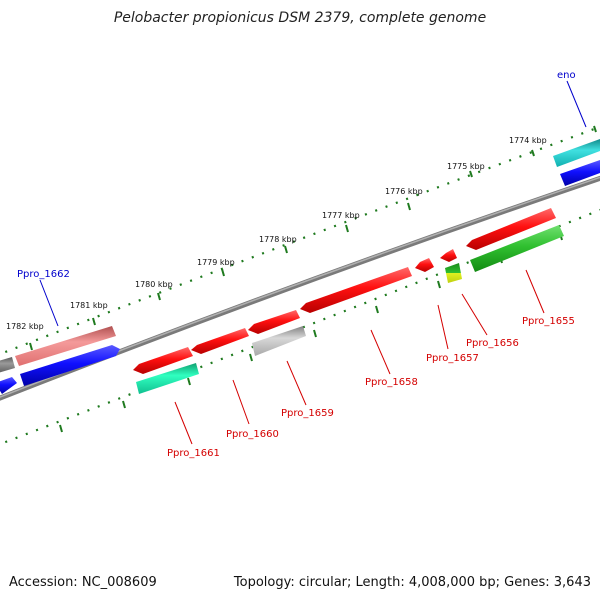 This screenshot has width=600, height=600. Describe the element at coordinates (279, 341) in the screenshot. I see `gene-gray` at that location.